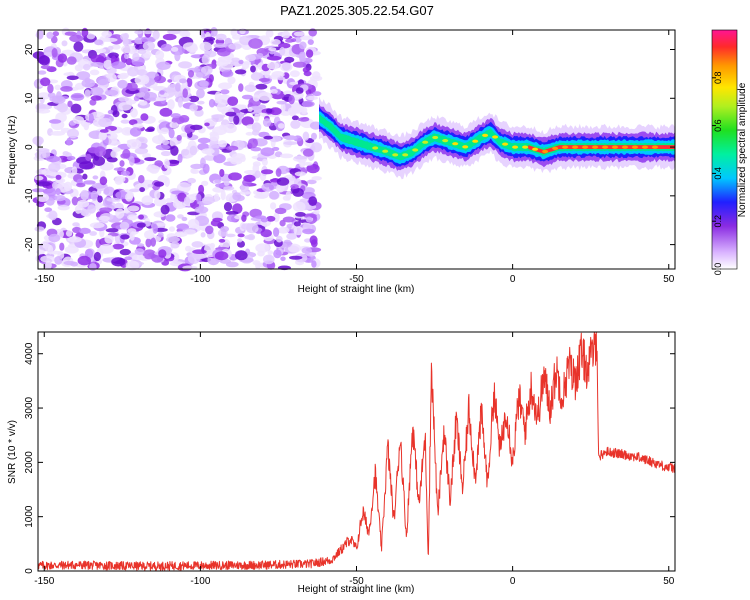  What do you see at coordinates (29, 195) in the screenshot?
I see `y-tick-label: -10` at bounding box center [29, 195].